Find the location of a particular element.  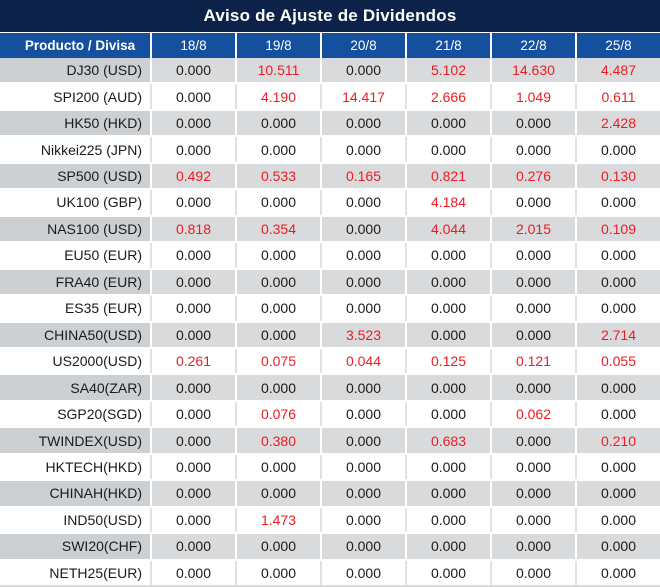

column-header-date: 20/8 is located at coordinates (362, 45).